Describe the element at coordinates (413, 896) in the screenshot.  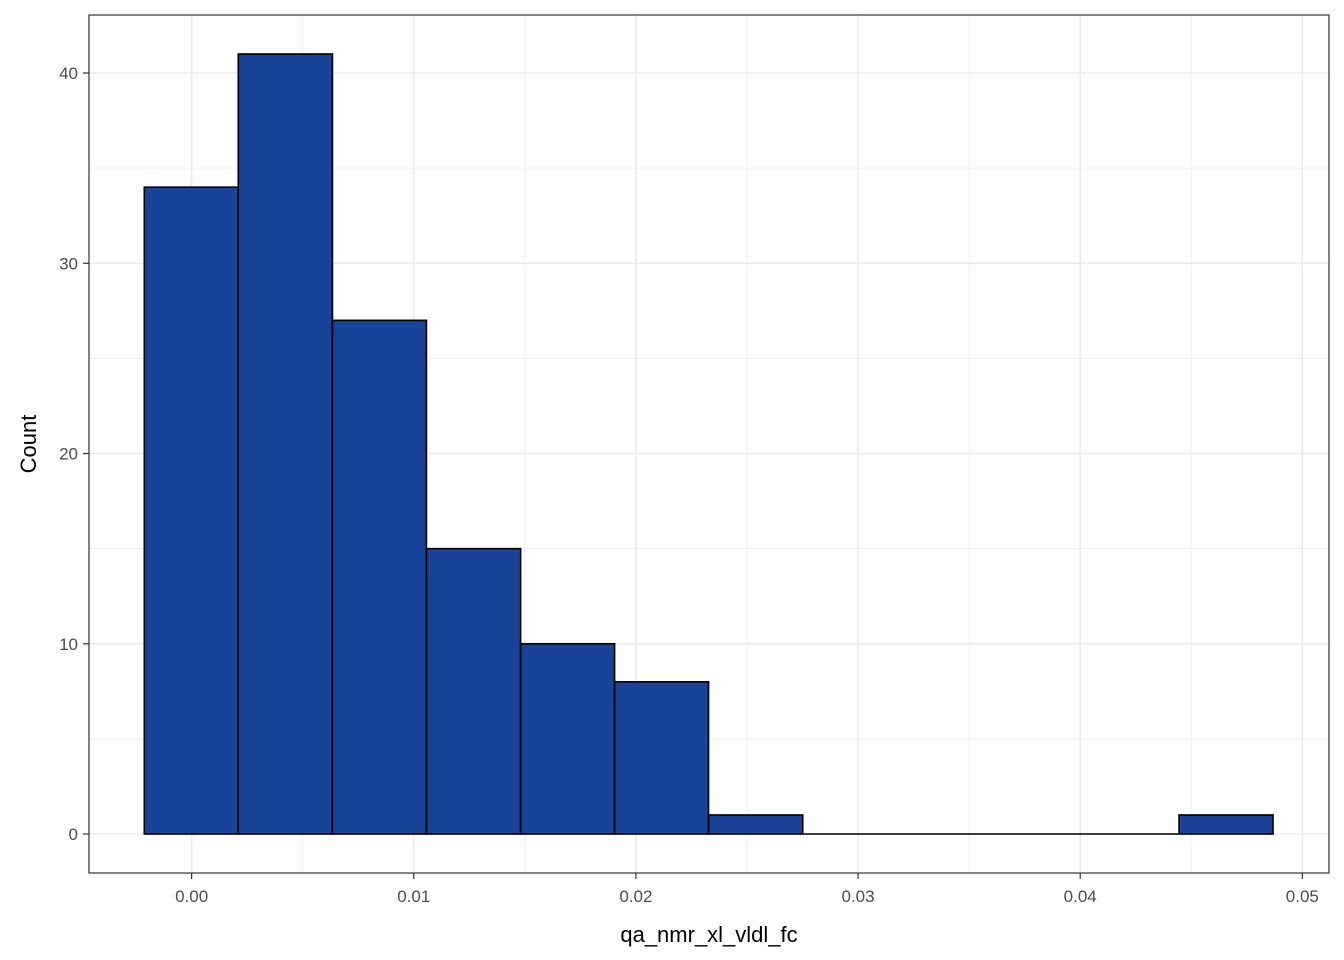
I see `x-tick-label: 0.01` at that location.